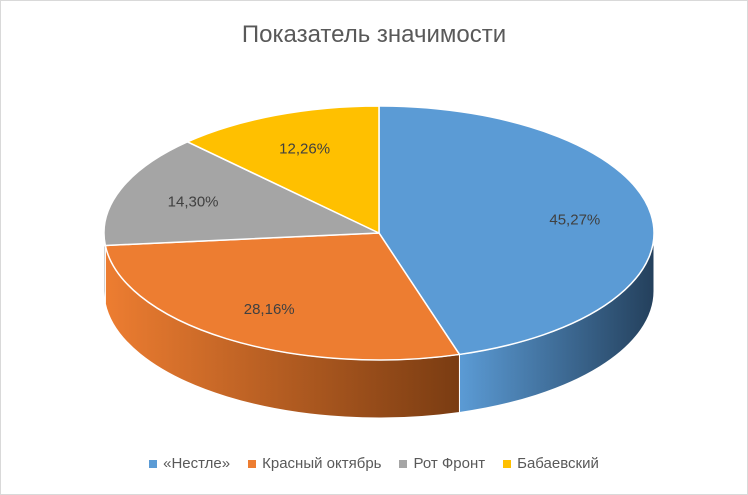  What do you see at coordinates (449, 463) in the screenshot?
I see `legend-label-2: Рот Фронт` at bounding box center [449, 463].